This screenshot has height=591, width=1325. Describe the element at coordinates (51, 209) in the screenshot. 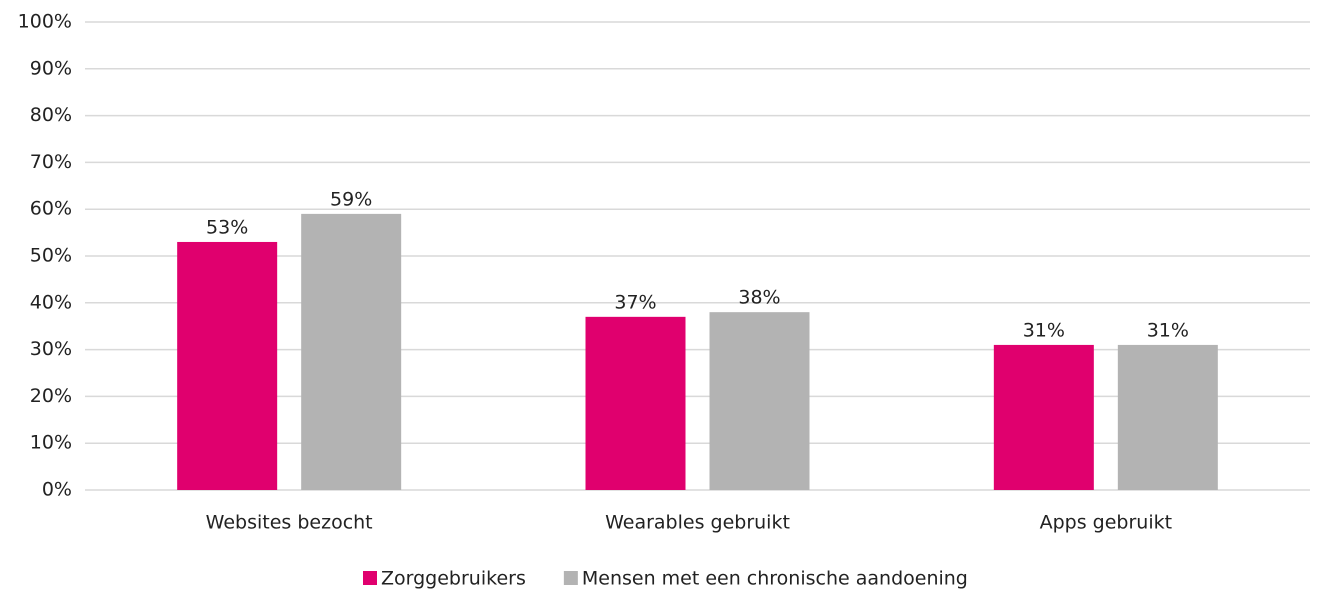

I see `y-tick-label: 60%` at that location.